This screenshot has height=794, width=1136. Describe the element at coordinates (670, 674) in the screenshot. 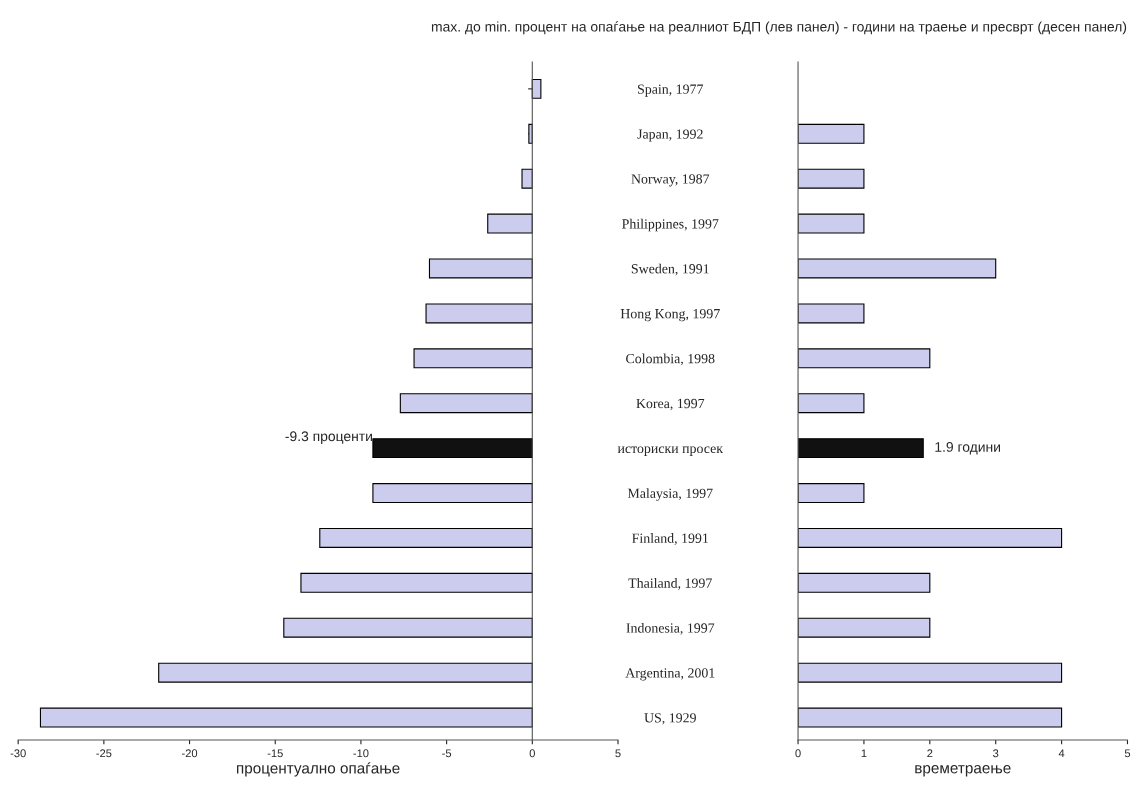

I see `y-tick-label: Argentina, 2001` at that location.